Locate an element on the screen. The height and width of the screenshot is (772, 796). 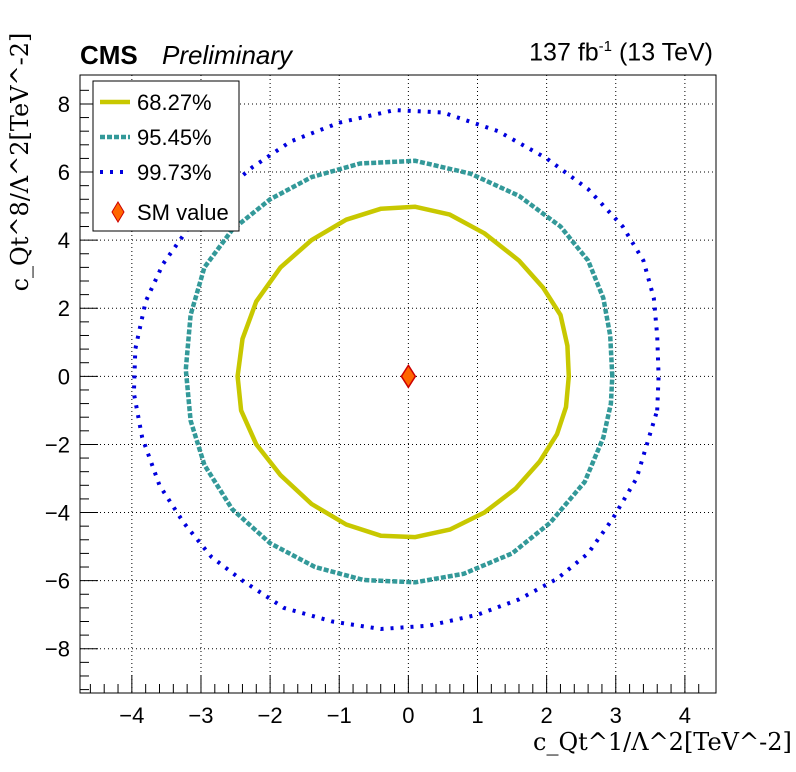
y-tick-label: −2 is located at coordinates (57, 444).